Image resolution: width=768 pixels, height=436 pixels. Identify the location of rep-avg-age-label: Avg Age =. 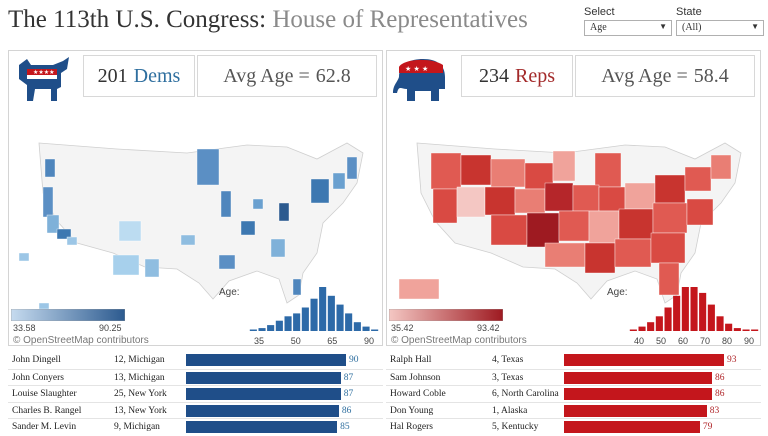
(644, 75).